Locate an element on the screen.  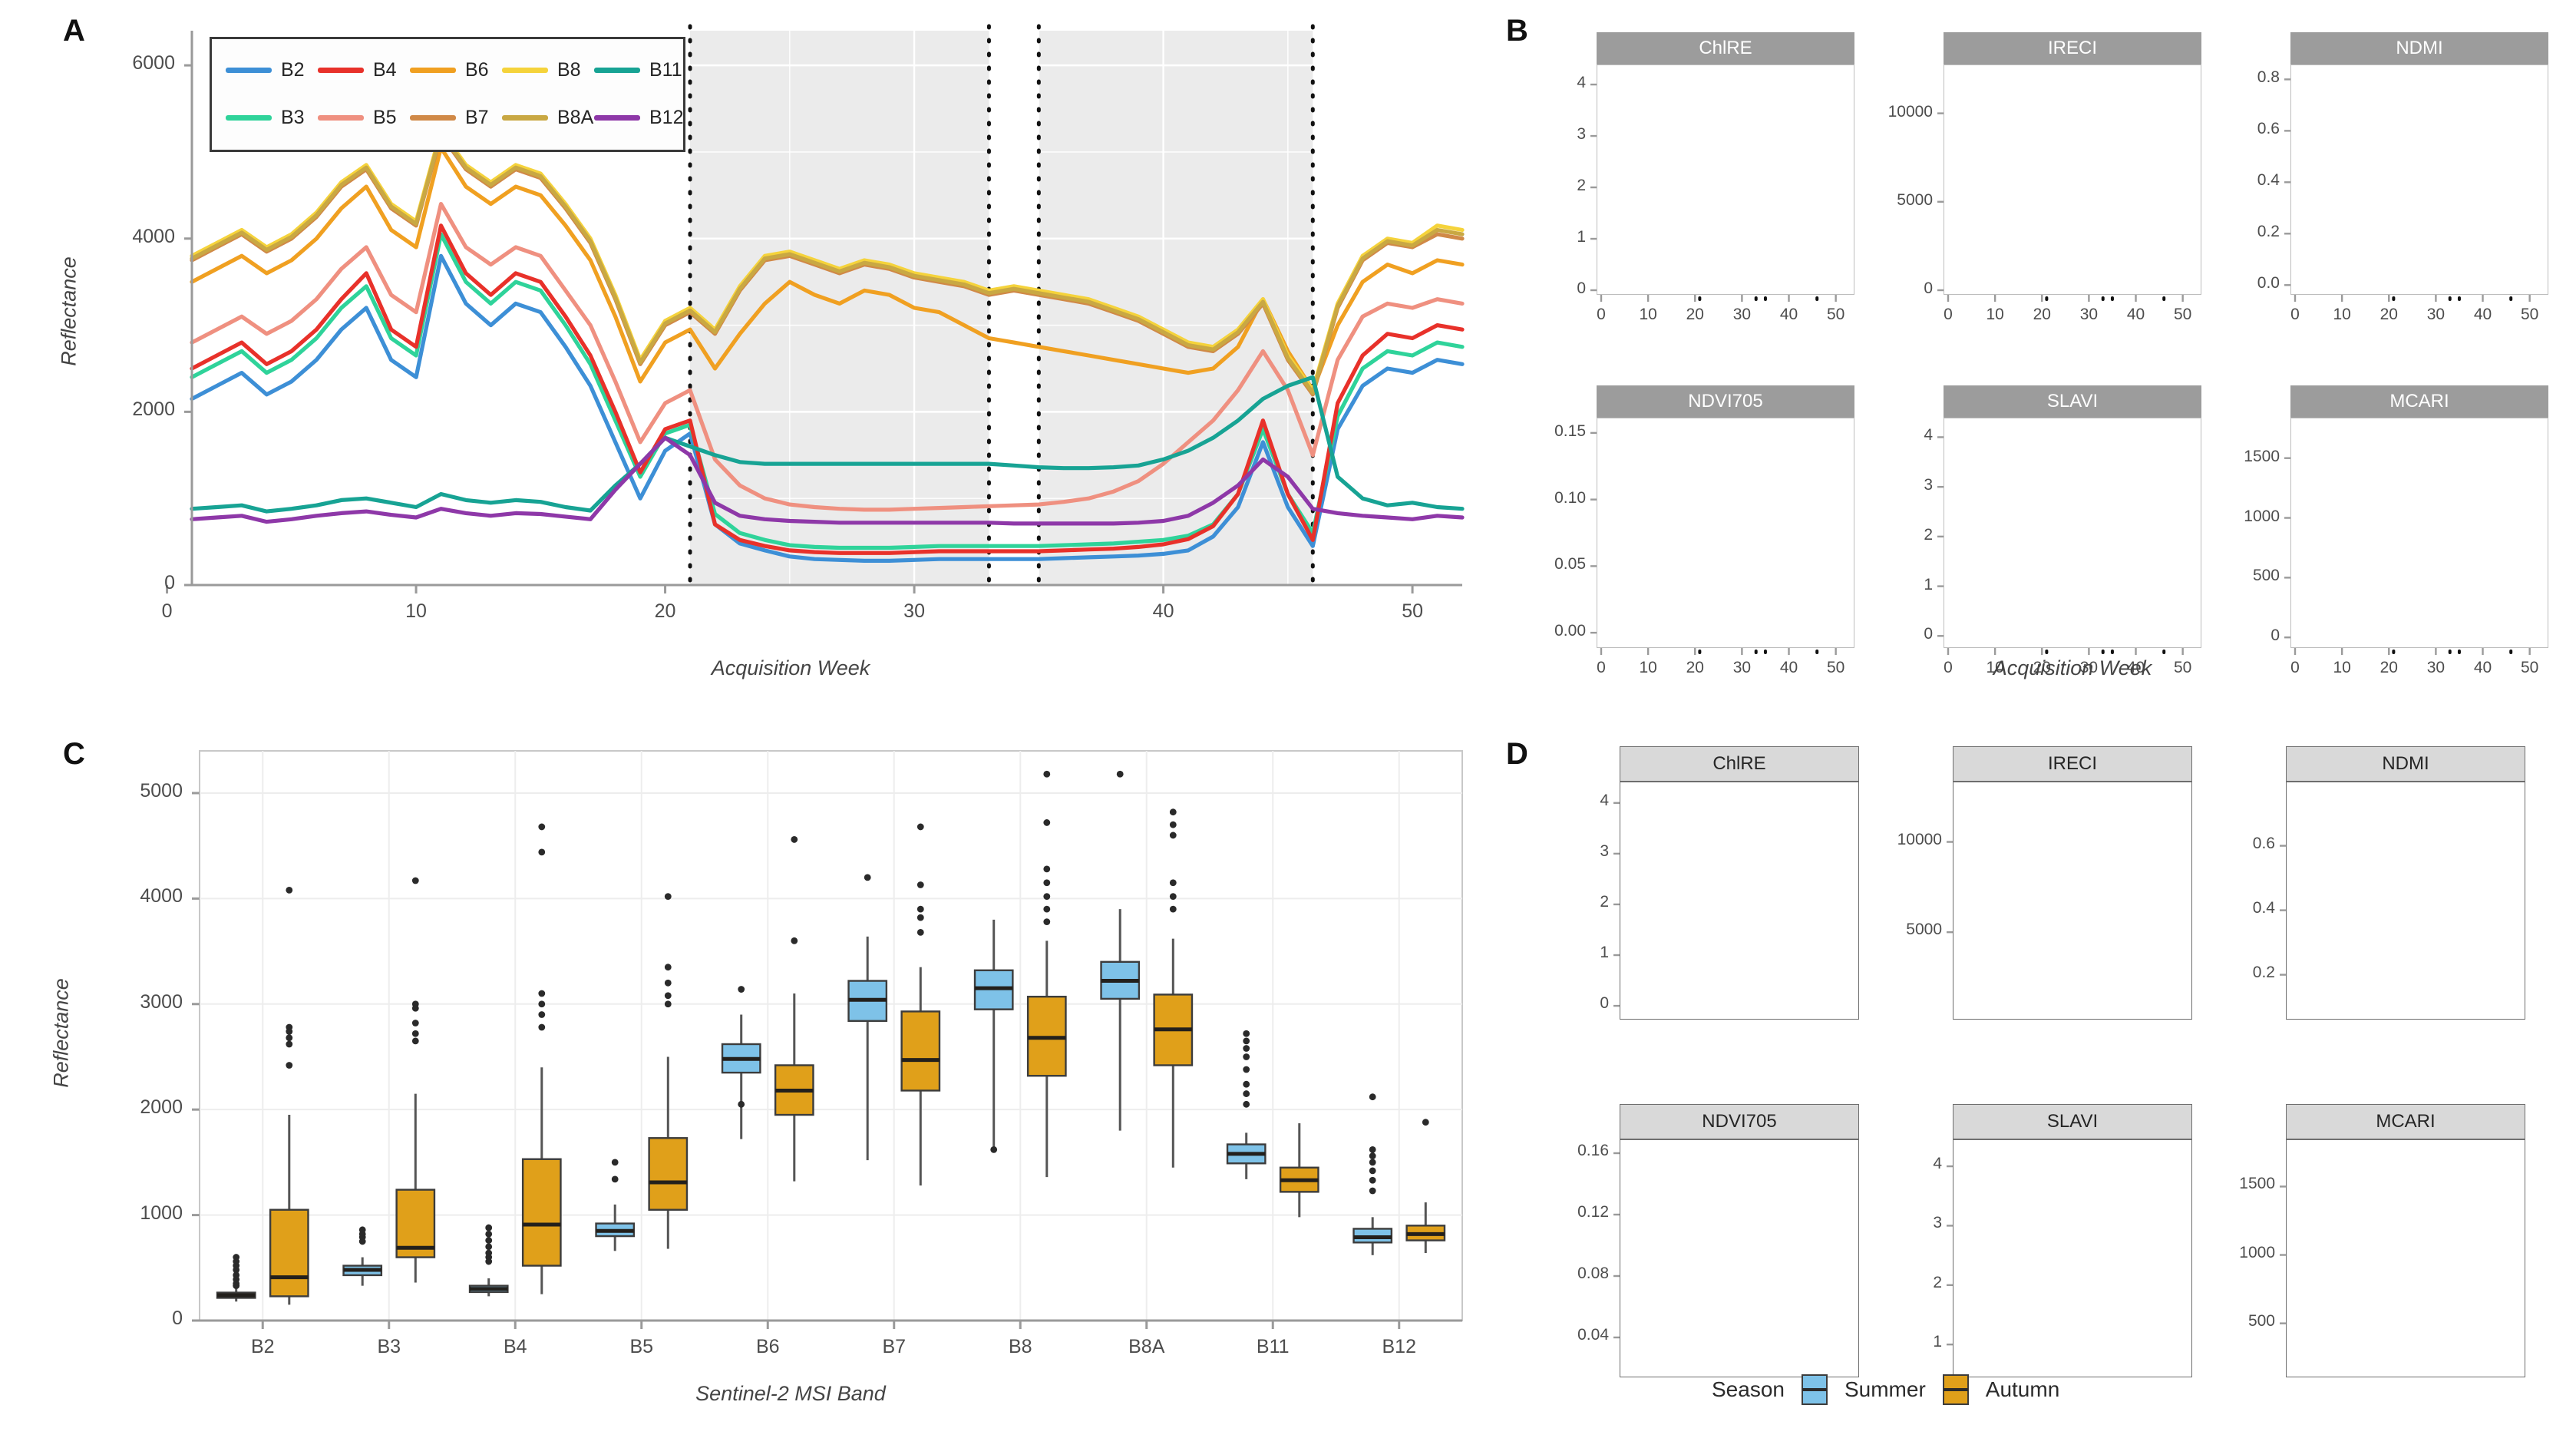
axis-tick-label: 0.05 is located at coordinates (1570, 564).